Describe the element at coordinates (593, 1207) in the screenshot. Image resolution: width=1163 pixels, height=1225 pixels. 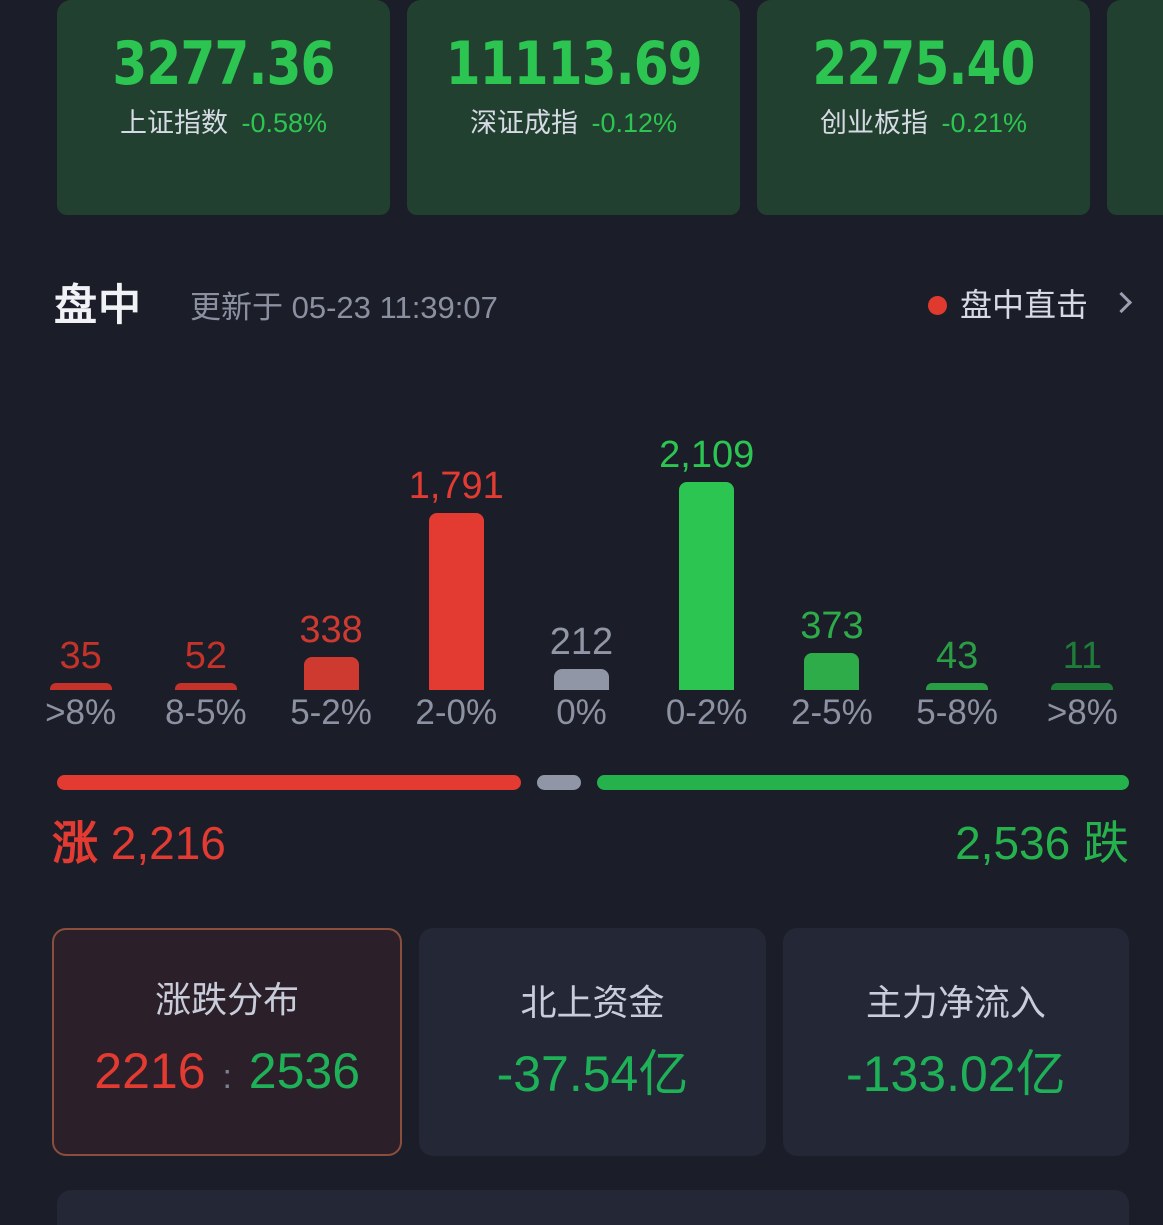
I see `next-panel-partial` at that location.